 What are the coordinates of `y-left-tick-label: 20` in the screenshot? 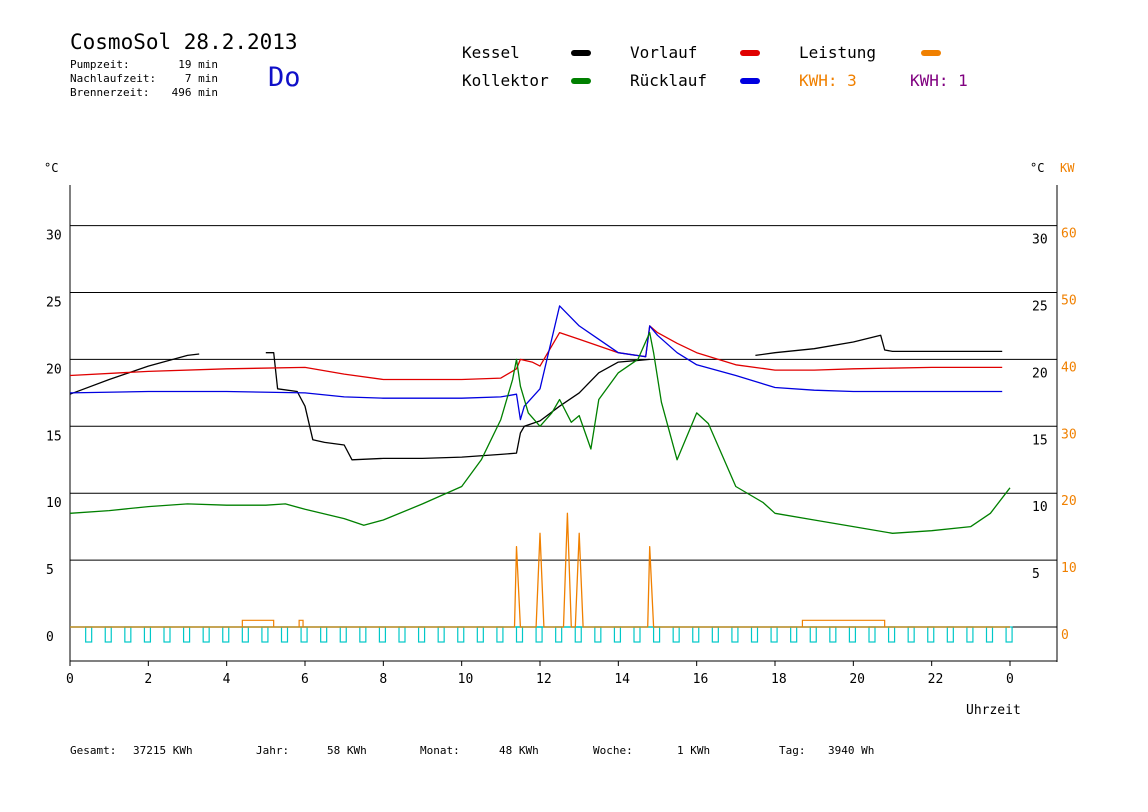 It's located at (54, 369).